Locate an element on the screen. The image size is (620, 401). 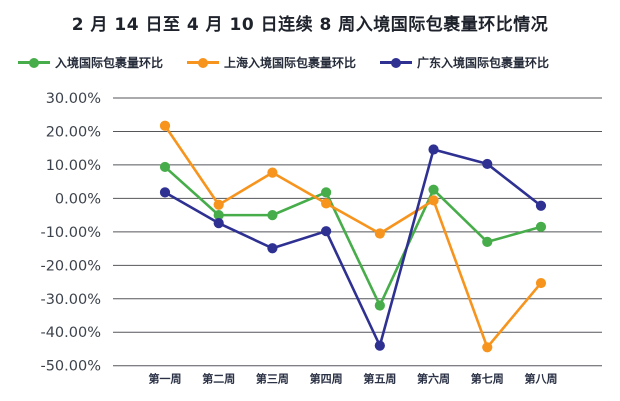
x-axis-tick-label: 第一周 is located at coordinates (165, 379).